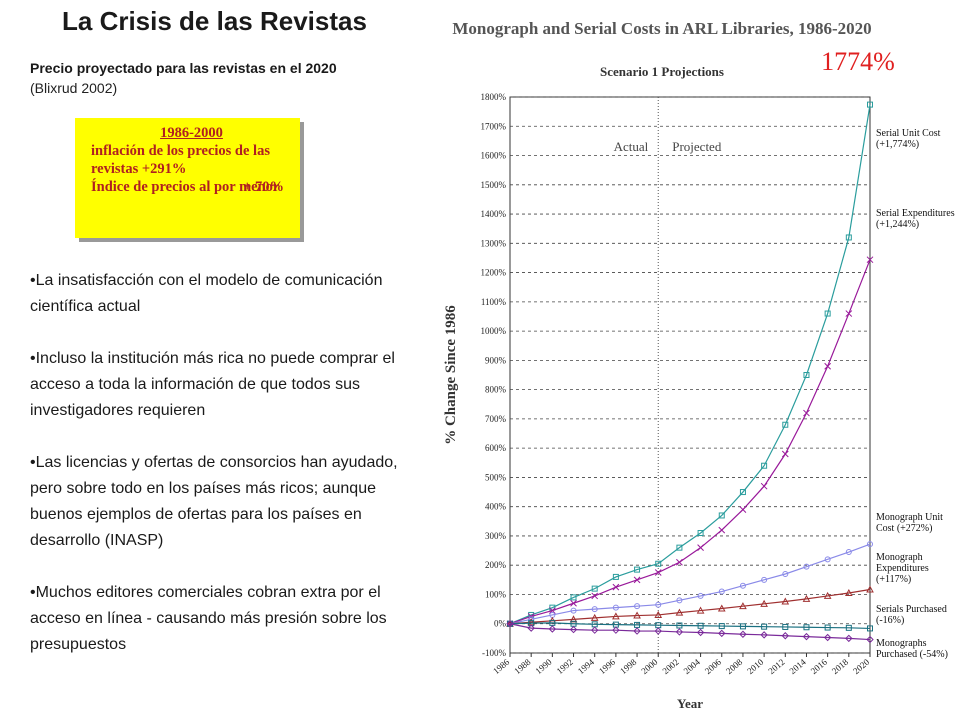 The width and height of the screenshot is (960, 720). What do you see at coordinates (494, 97) in the screenshot?
I see `y-tick-label: 1800%` at bounding box center [494, 97].